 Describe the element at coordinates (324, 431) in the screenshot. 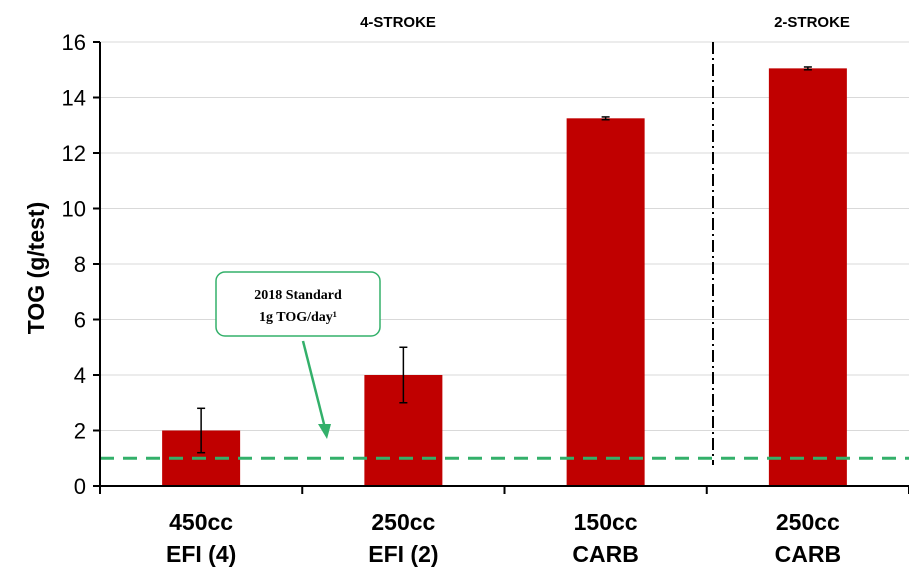

I see `annotation-arrow-head` at that location.